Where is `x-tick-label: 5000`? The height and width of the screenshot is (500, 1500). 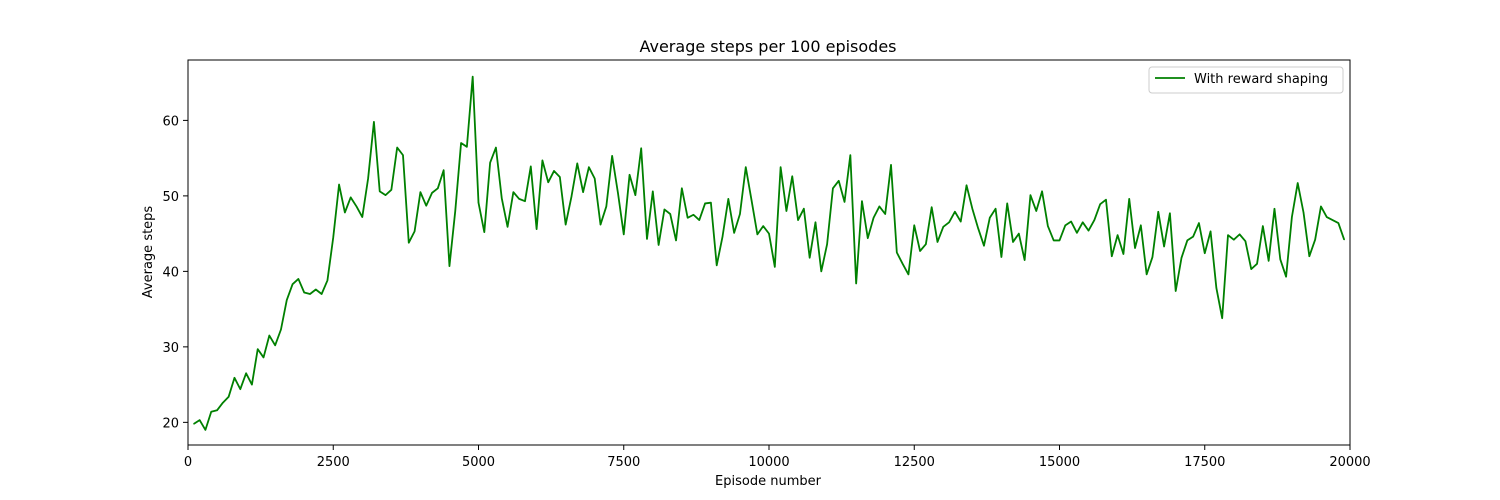
x-tick-label: 5000 is located at coordinates (478, 462).